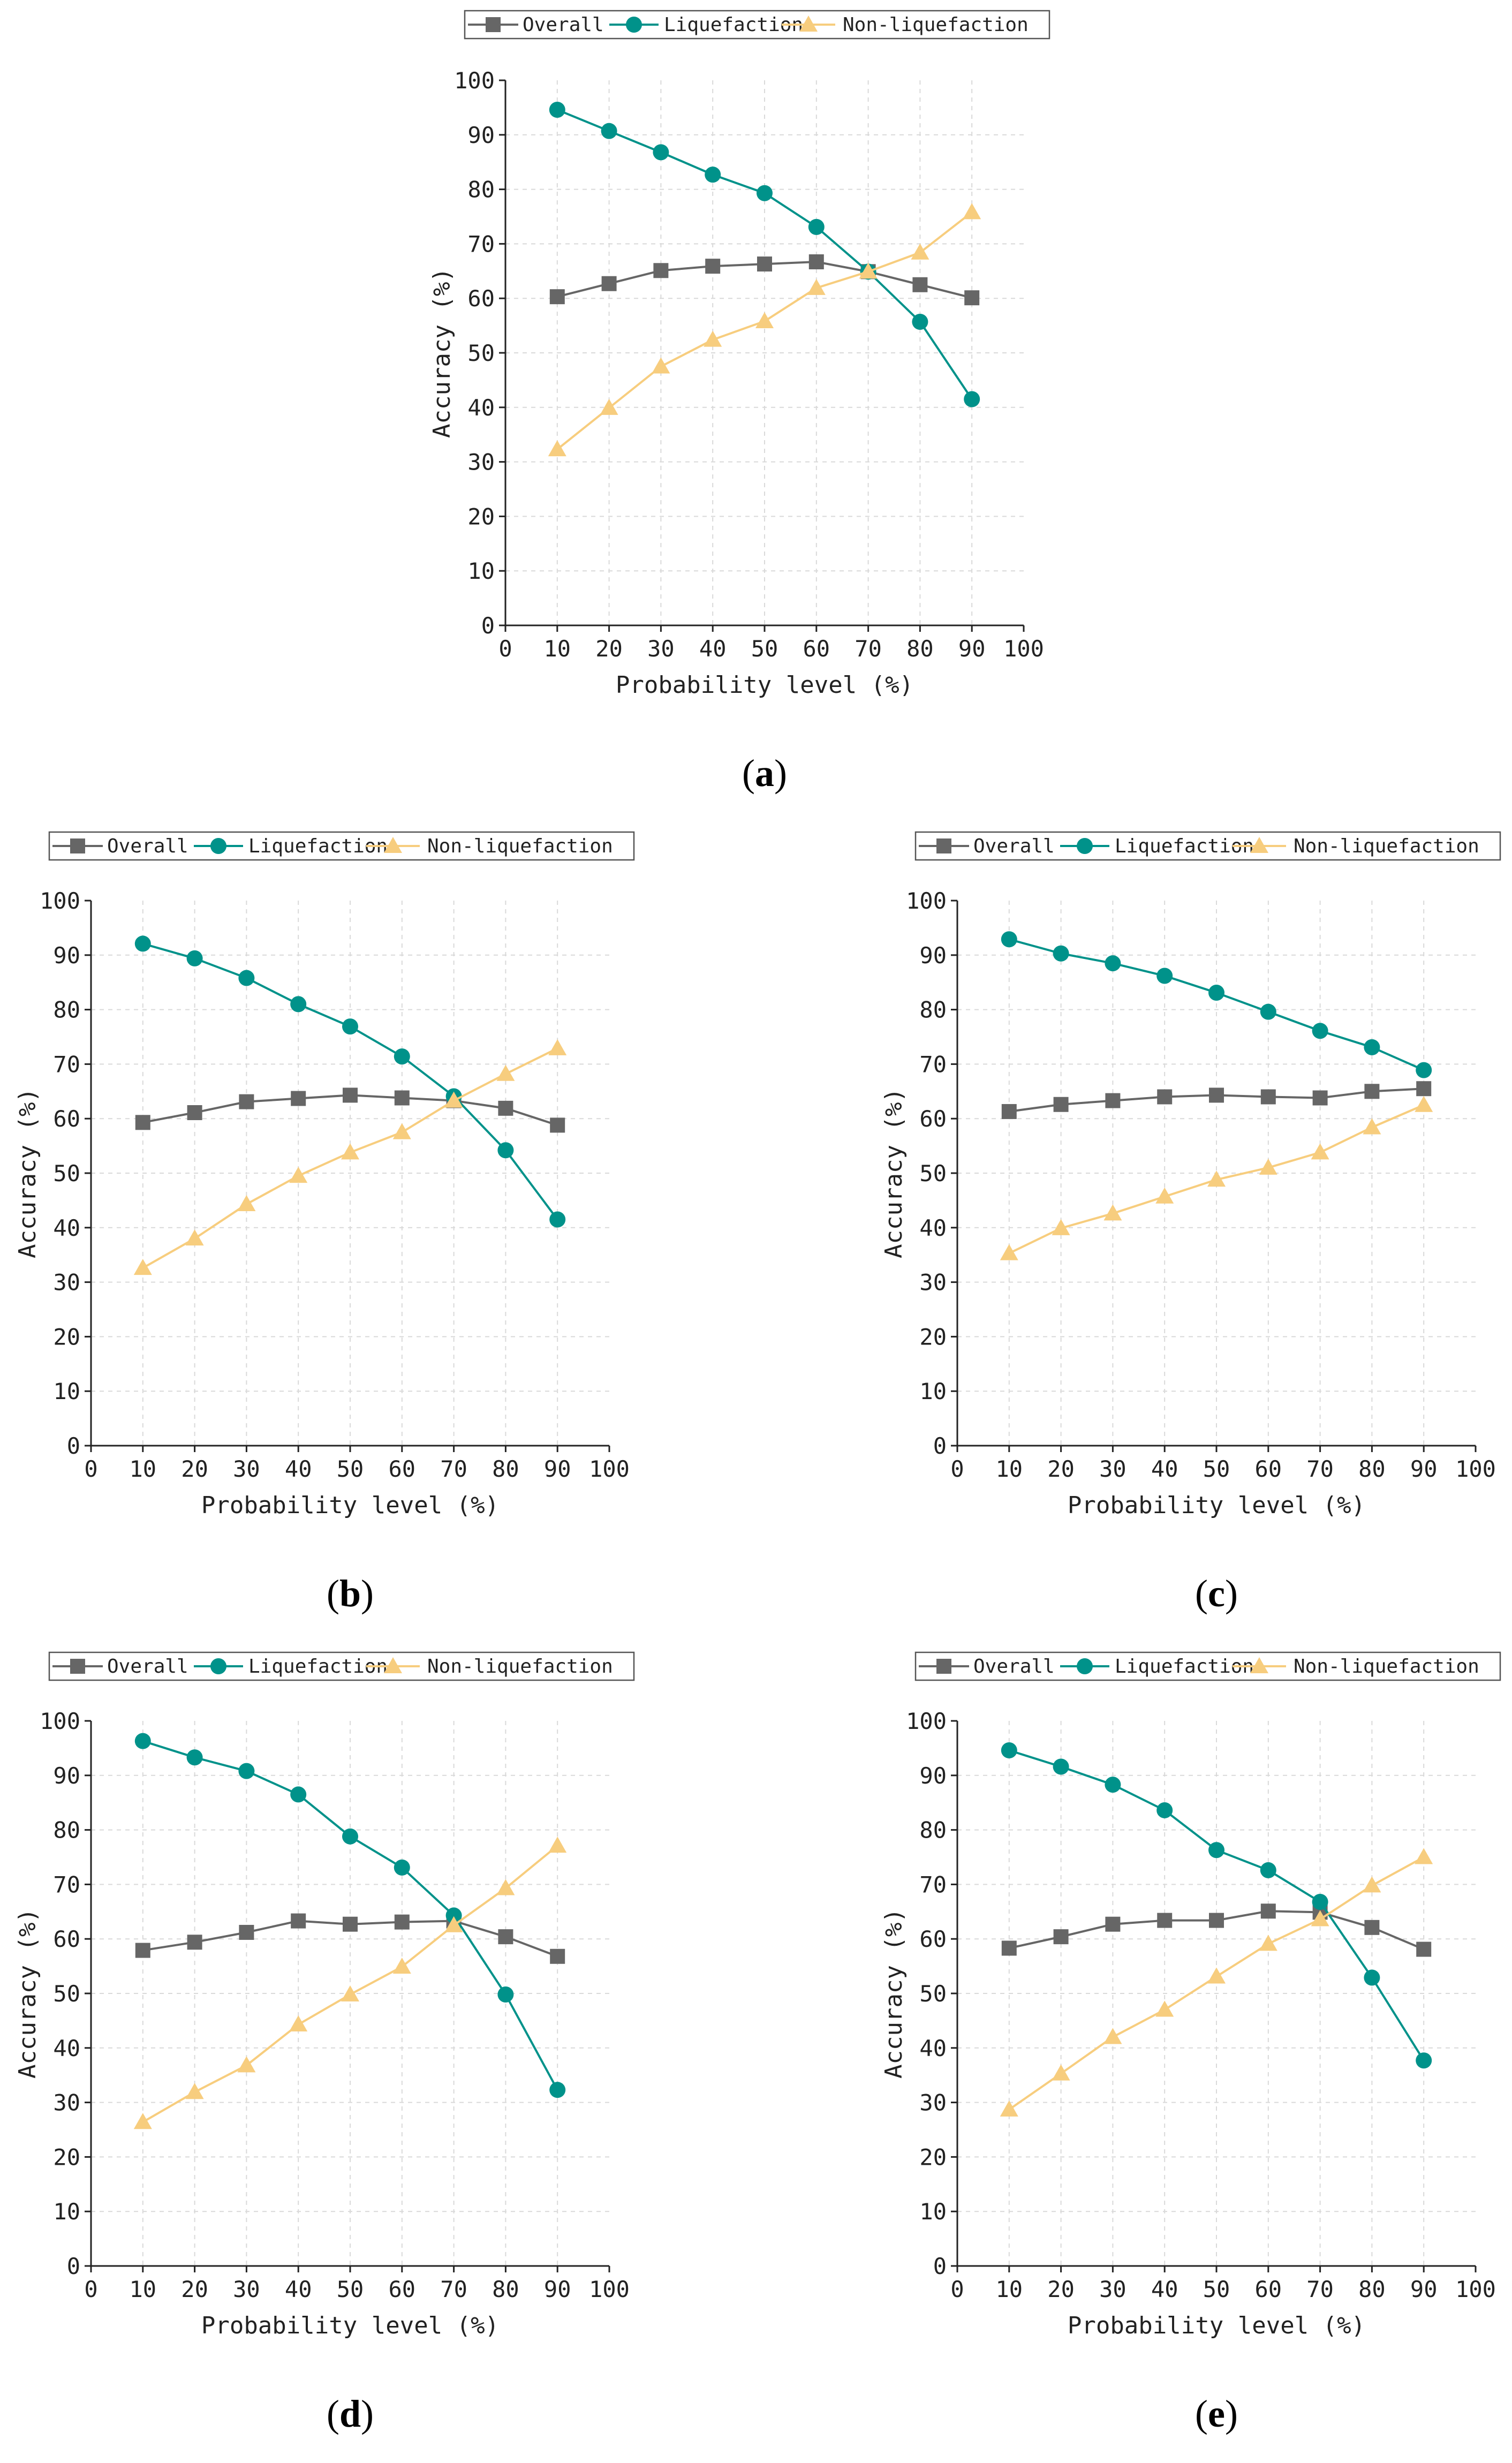 This screenshot has width=1512, height=2463. Describe the element at coordinates (1201, 2413) in the screenshot. I see `panel-label-open: (` at that location.